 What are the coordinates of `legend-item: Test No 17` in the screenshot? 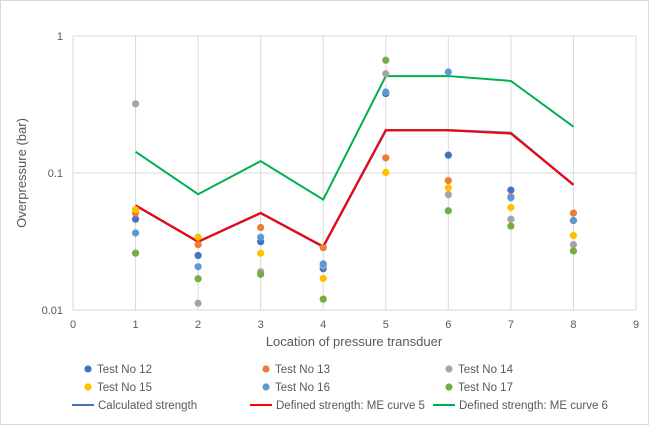 It's located at (479, 388).